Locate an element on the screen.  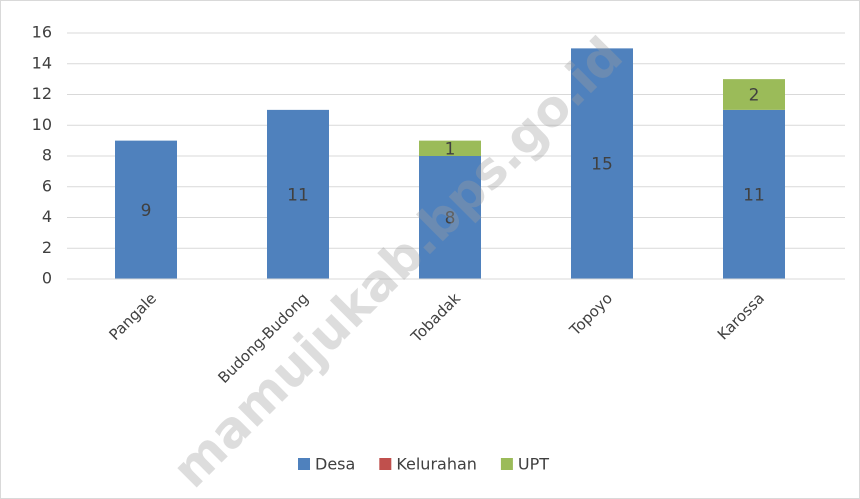
y-tick-label: 8 is located at coordinates (47, 155).